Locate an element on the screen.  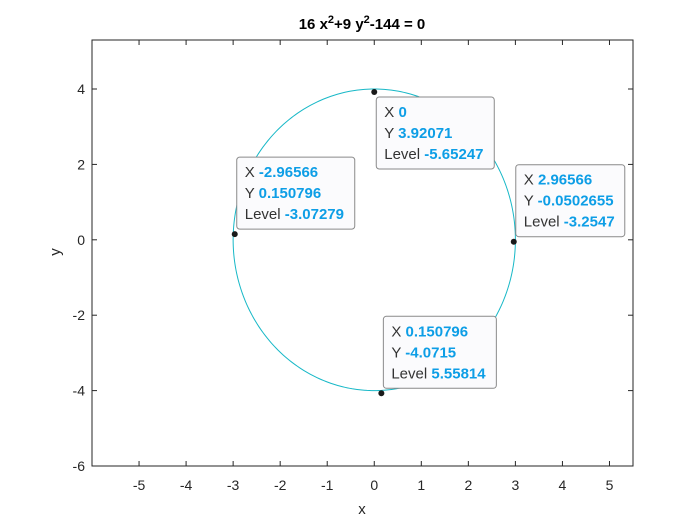
x-tick-label: 1 is located at coordinates (421, 485).